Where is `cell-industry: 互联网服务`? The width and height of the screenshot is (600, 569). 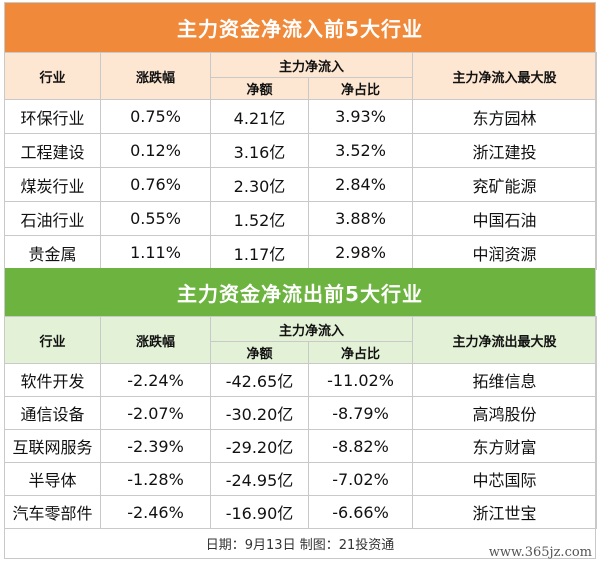
cell-industry: 互联网服务 is located at coordinates (52, 446).